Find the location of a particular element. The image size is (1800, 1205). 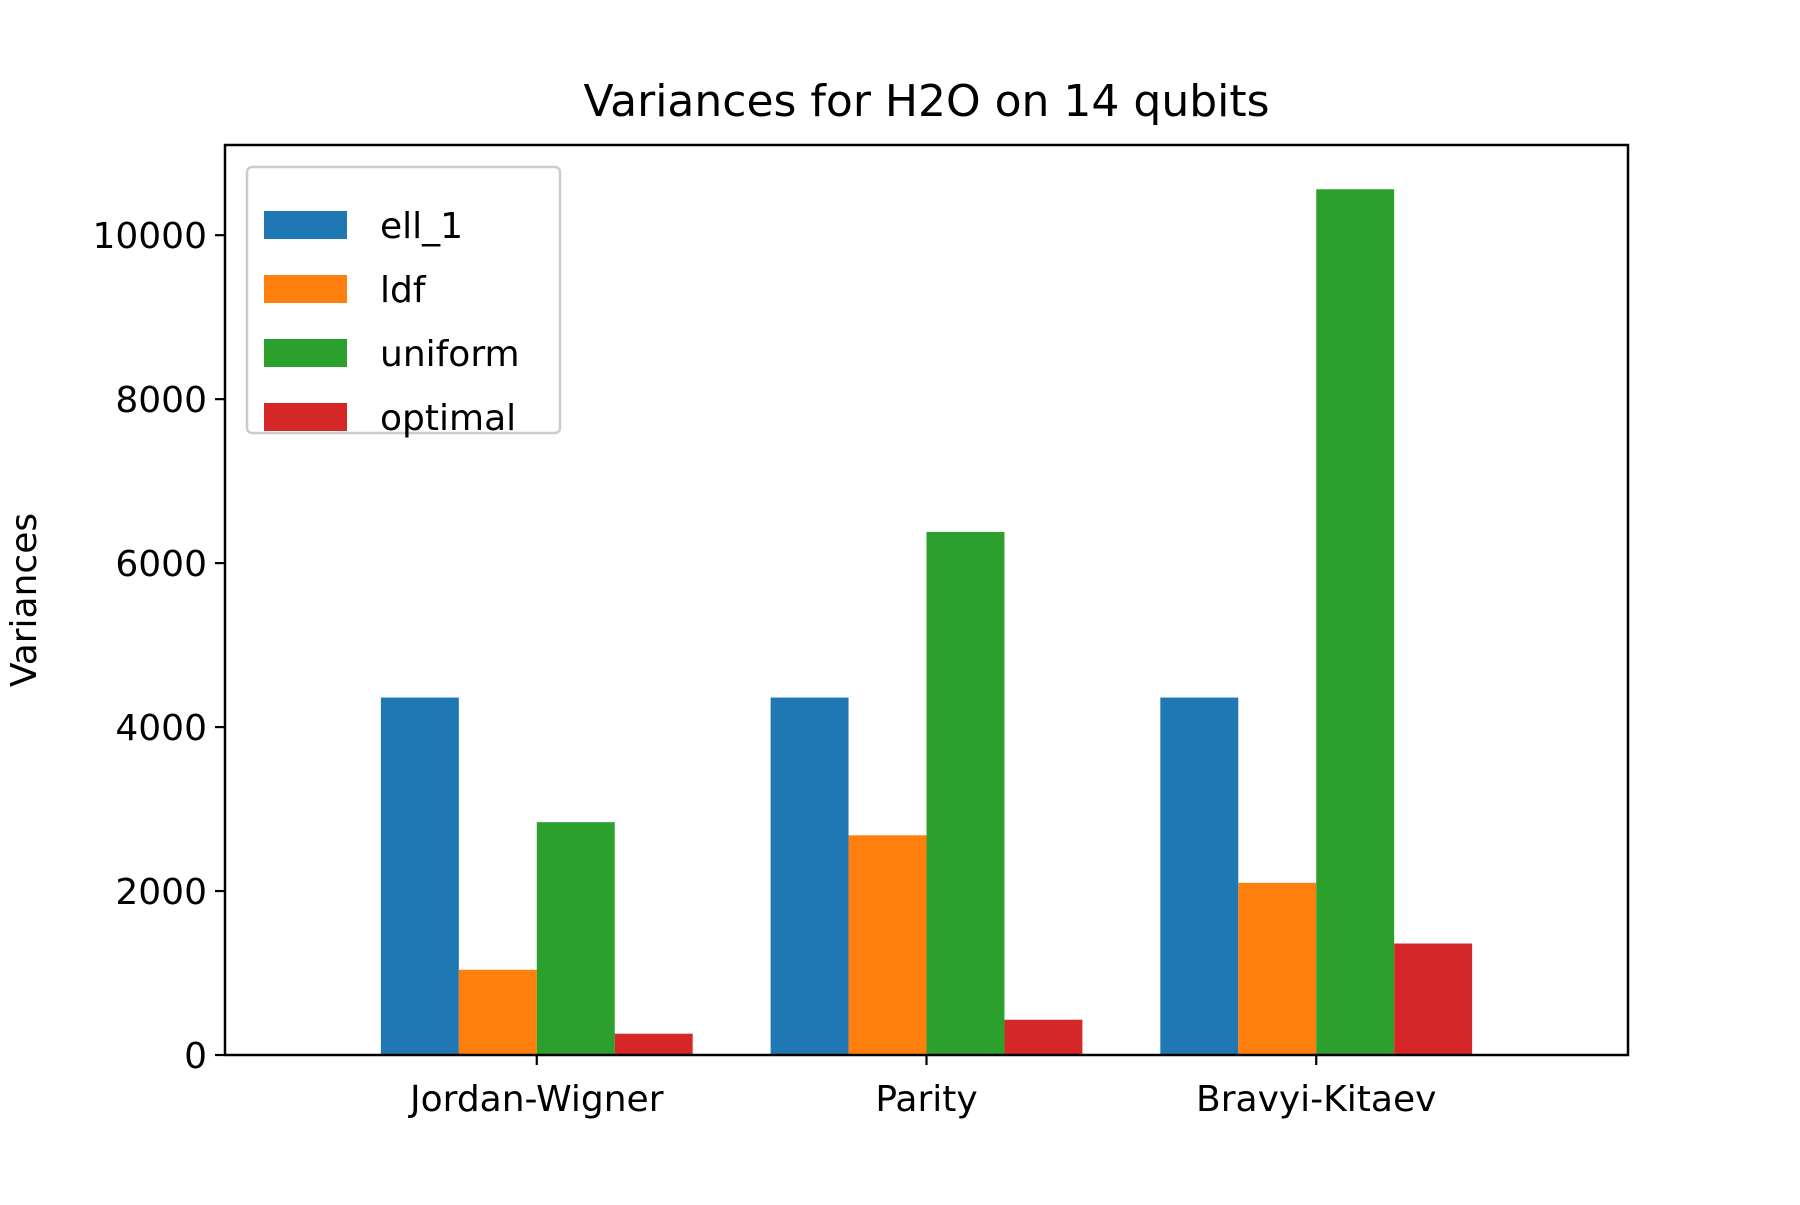

y-axis: 0 2000 4000 6000 8000 10000 is located at coordinates (158, 646).